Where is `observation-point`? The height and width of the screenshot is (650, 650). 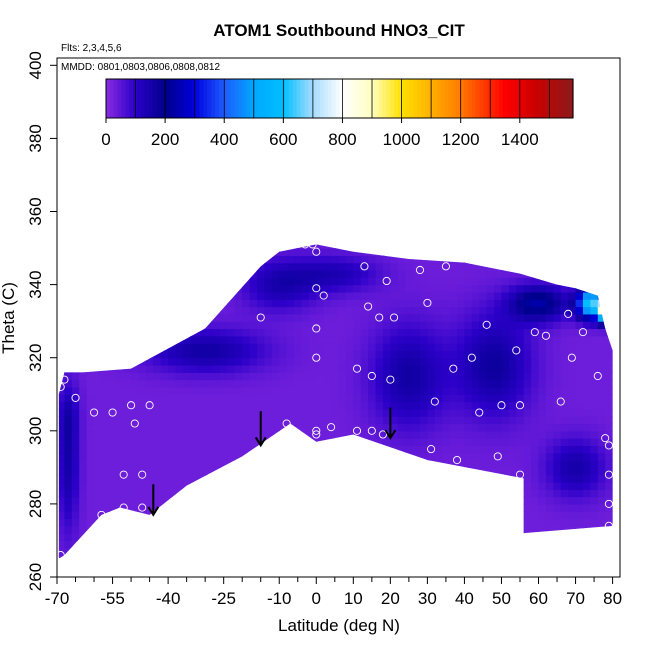 observation-point is located at coordinates (608, 445).